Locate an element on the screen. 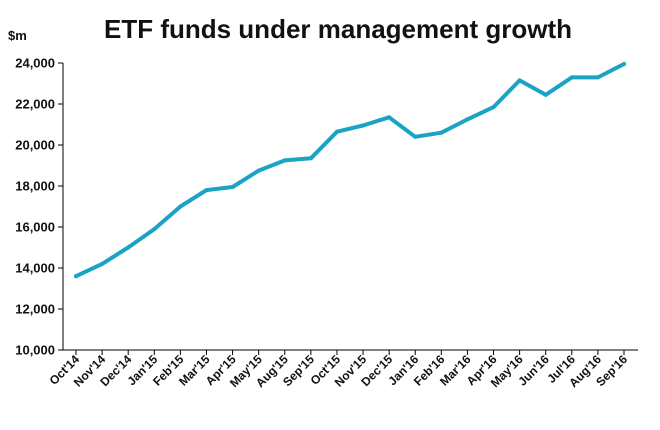  y-axis-unit-label: $m is located at coordinates (17, 35).